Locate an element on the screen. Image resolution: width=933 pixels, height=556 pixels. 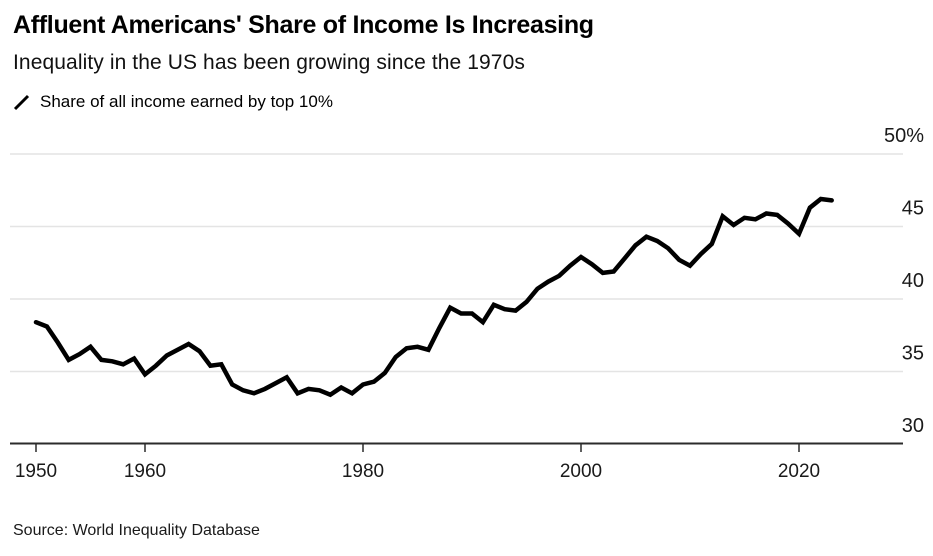
y-tick-label: 35 is located at coordinates (913, 354).